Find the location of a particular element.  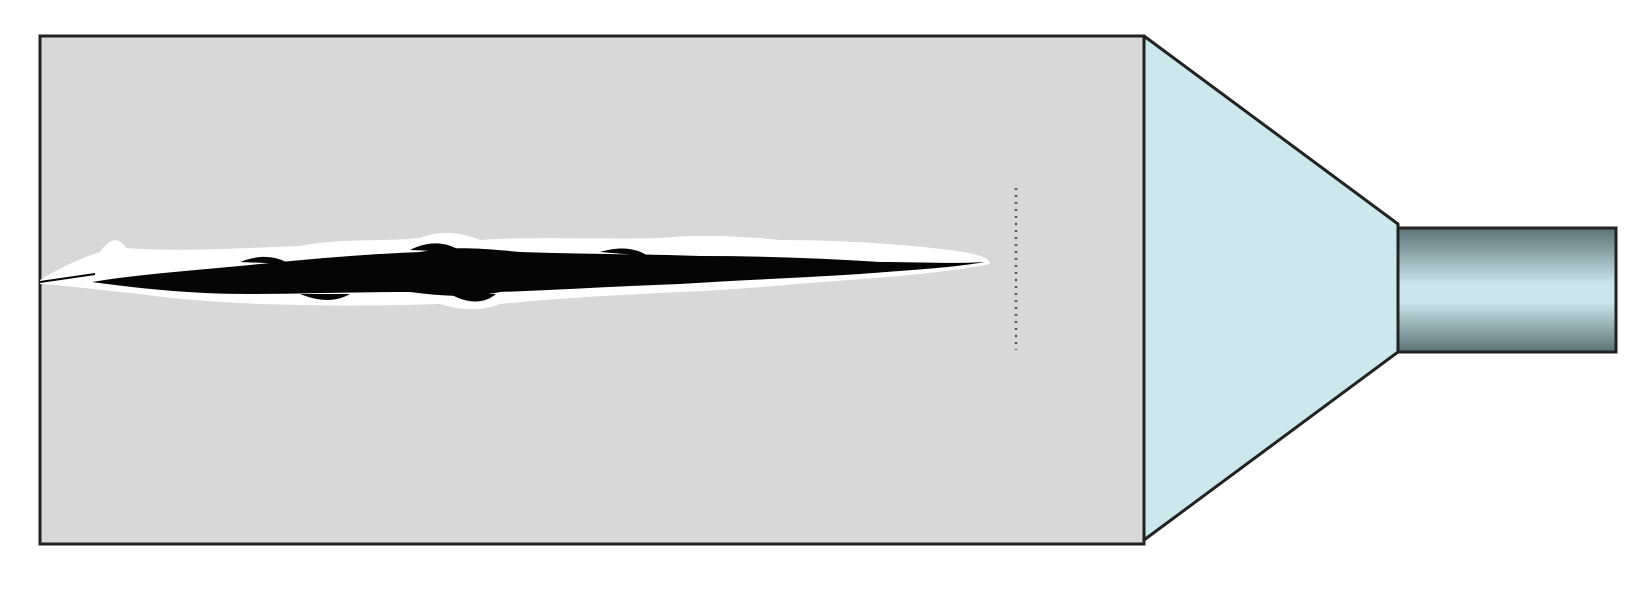

ink-streak-icon is located at coordinates (538, 272).